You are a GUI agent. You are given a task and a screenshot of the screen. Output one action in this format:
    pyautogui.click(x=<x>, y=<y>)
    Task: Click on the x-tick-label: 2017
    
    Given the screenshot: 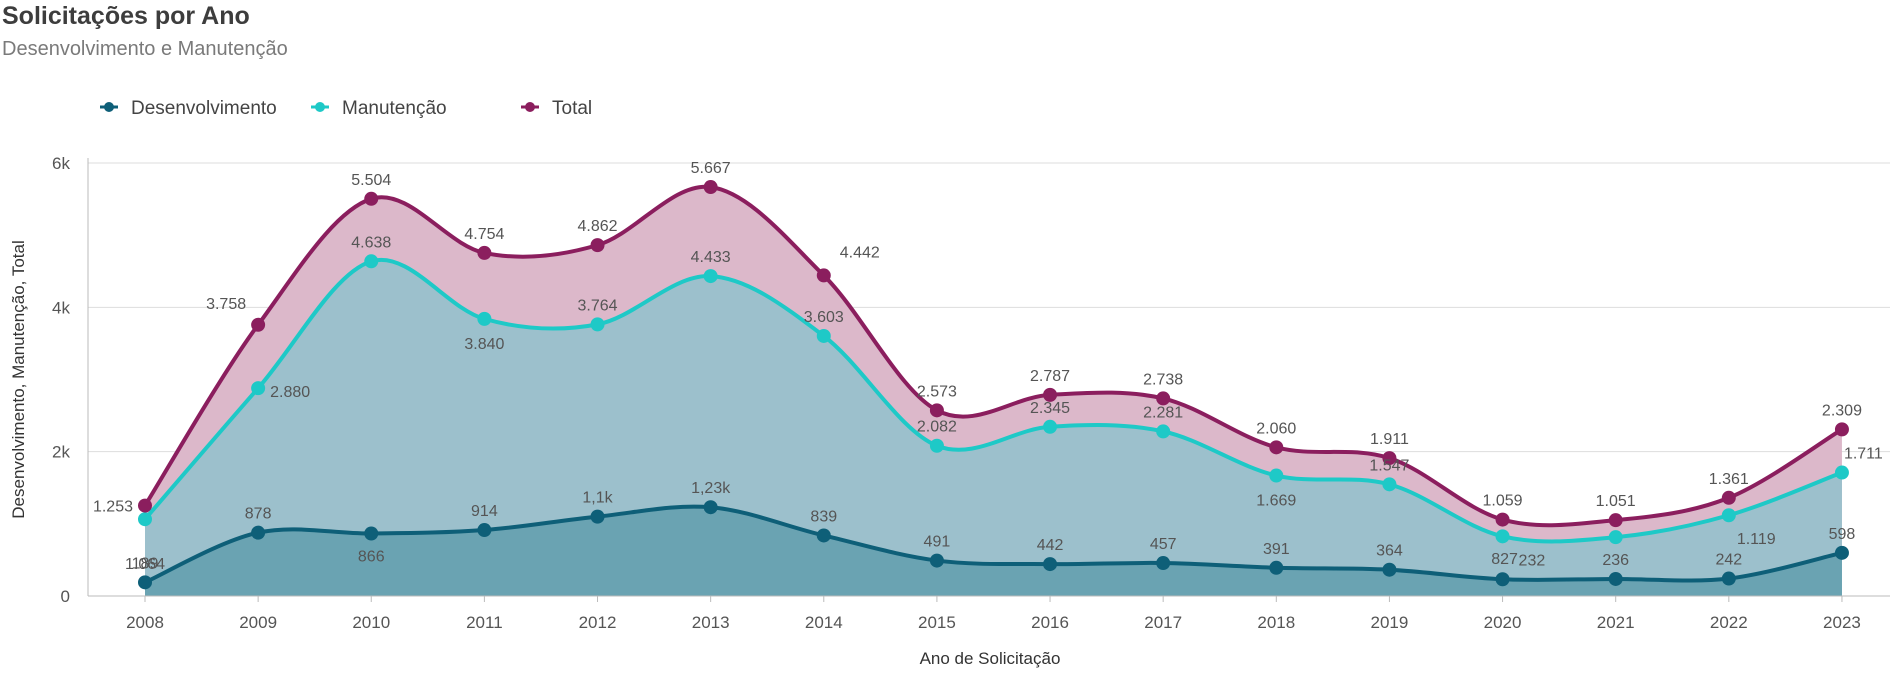 What is the action you would take?
    pyautogui.click(x=1163, y=622)
    